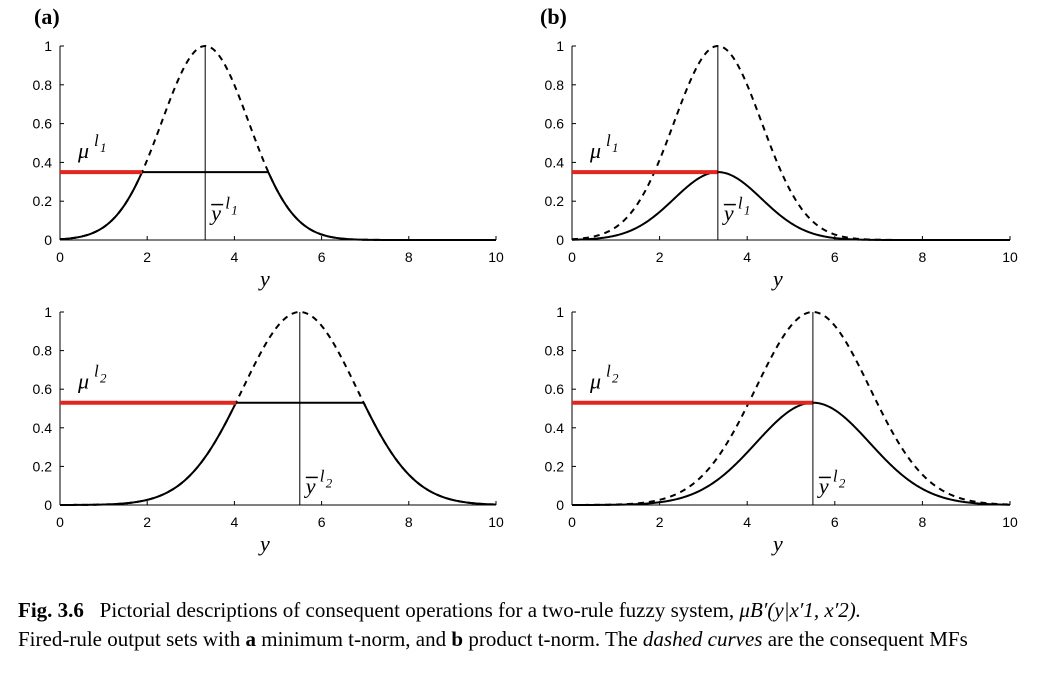 The height and width of the screenshot is (693, 1040). Describe the element at coordinates (132, 639) in the screenshot. I see `caption-text2: Fired-rule output sets with` at that location.